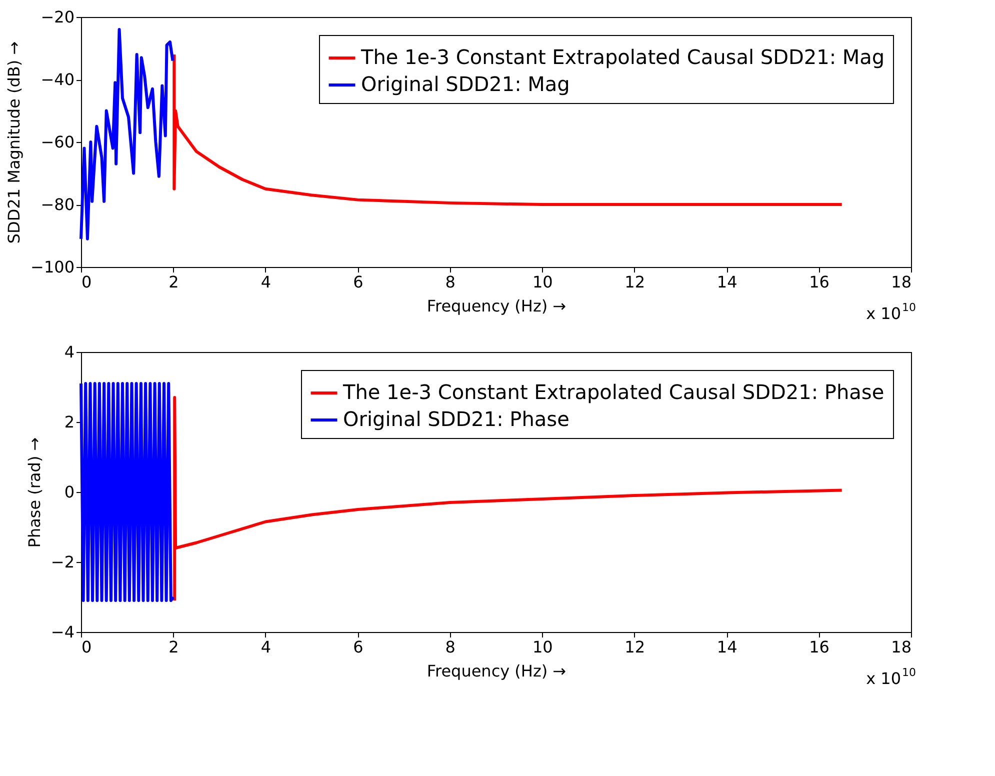 The height and width of the screenshot is (776, 995). Describe the element at coordinates (52, 267) in the screenshot. I see `y-tick-label: −100` at that location.